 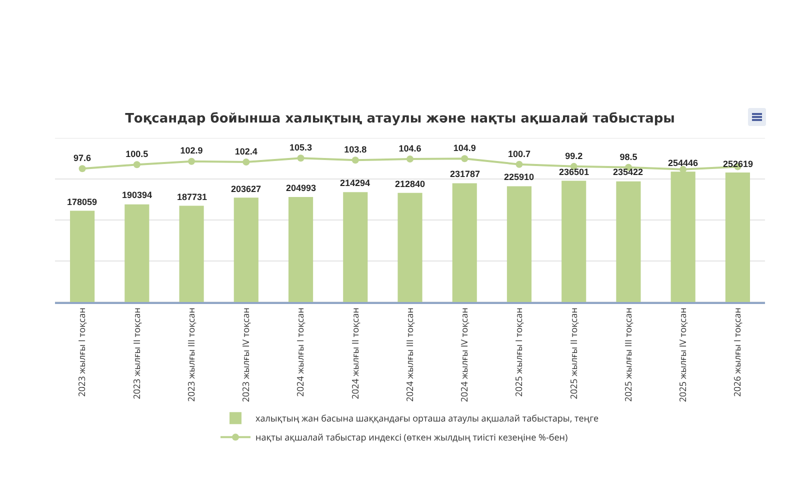 What do you see at coordinates (191, 151) in the screenshot?
I see `data-label: 102.9` at bounding box center [191, 151].